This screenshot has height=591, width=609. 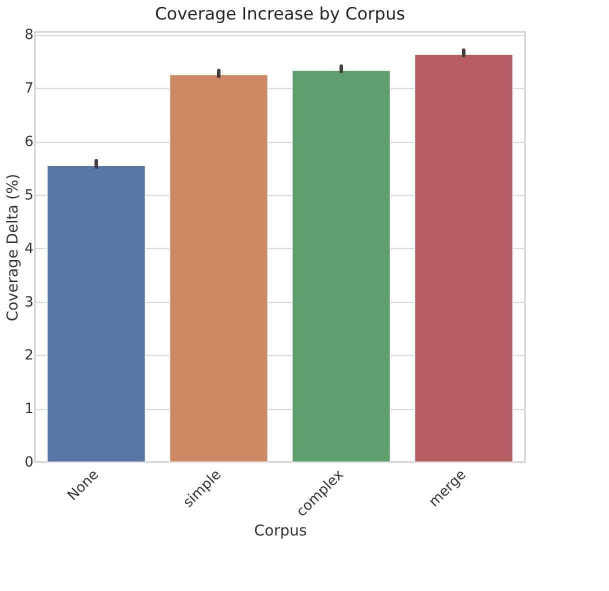 What do you see at coordinates (280, 14) in the screenshot?
I see `chart-title: Coverage Increase by Corpus` at bounding box center [280, 14].